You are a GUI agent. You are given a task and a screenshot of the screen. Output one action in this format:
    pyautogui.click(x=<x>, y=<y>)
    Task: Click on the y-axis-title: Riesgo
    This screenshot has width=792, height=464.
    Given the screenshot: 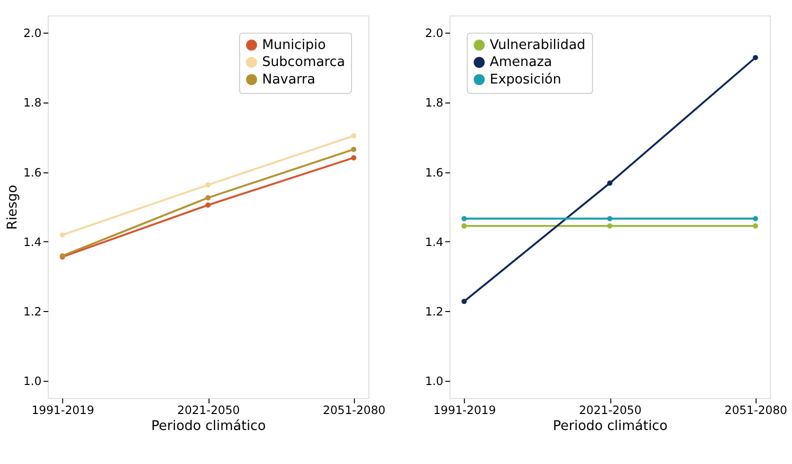 What is the action you would take?
    pyautogui.click(x=13, y=207)
    